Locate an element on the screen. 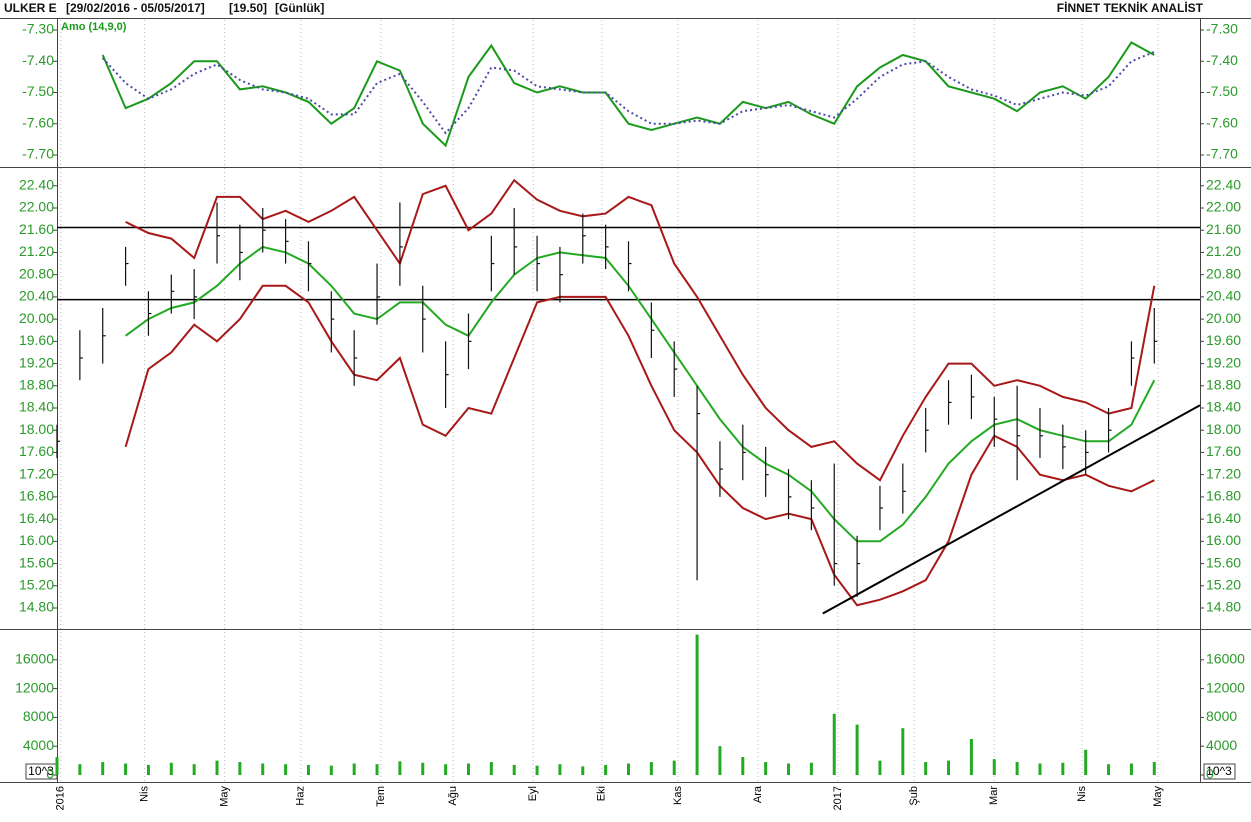 The height and width of the screenshot is (822, 1251). x-tick-label: Eyl is located at coordinates (533, 793).